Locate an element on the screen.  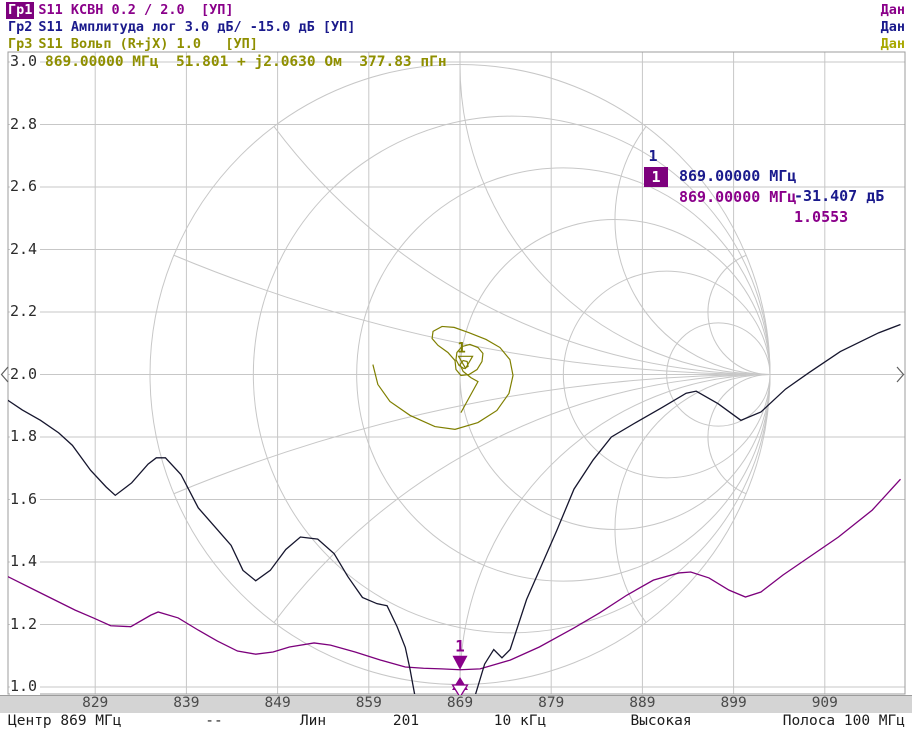
trace-3-descriptor: S11 Вольп (R+jX) 1.0 [УП] is located at coordinates (148, 44).